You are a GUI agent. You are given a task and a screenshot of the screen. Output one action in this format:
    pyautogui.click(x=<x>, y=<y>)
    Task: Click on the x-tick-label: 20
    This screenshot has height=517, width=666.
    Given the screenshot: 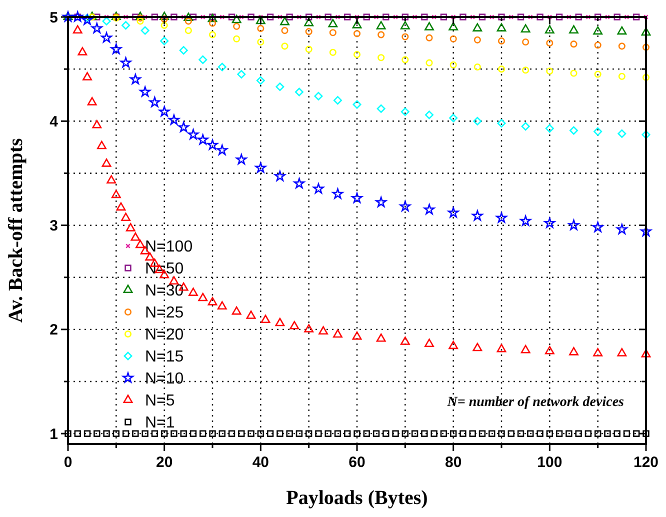 What is the action you would take?
    pyautogui.click(x=164, y=462)
    